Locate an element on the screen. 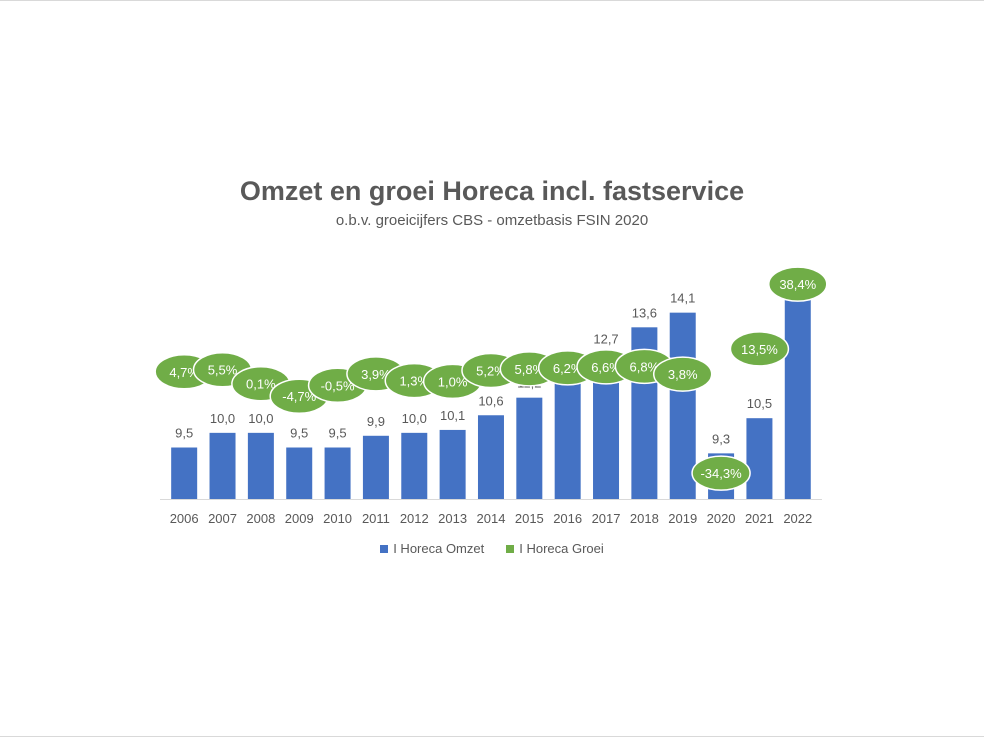 This screenshot has width=984, height=738. groei-label-2015: 5,8% is located at coordinates (530, 369).